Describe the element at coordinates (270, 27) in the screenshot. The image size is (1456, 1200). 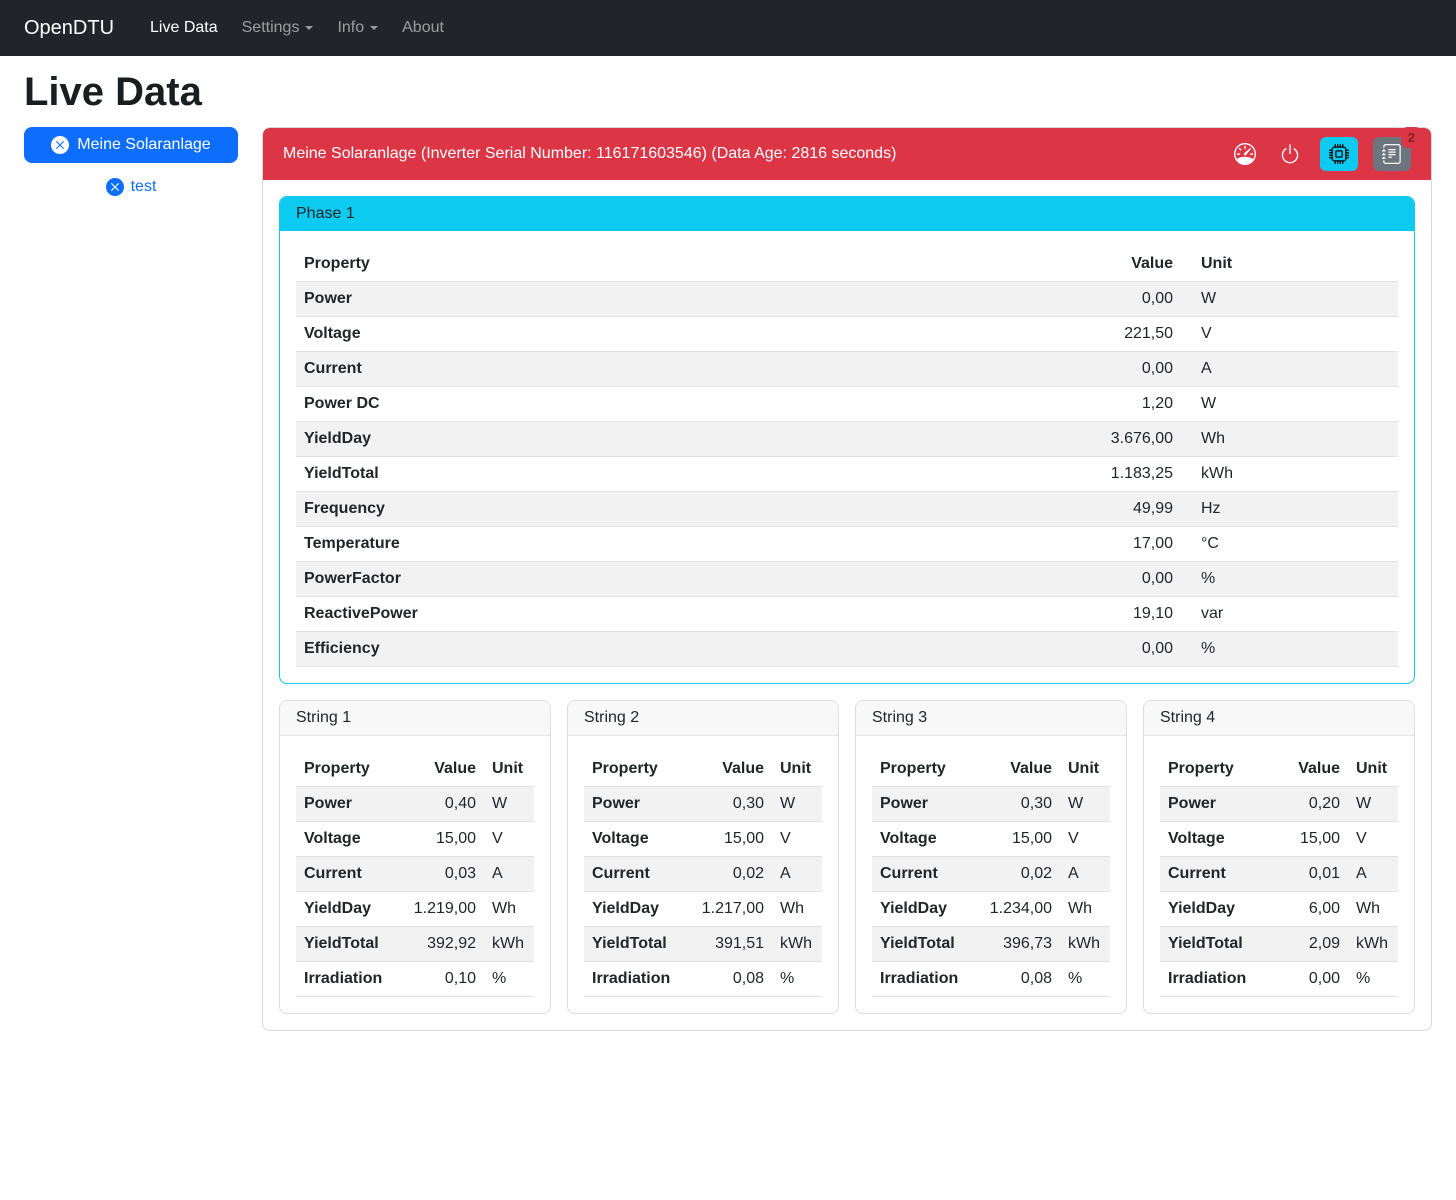
I see `nav-item-label: Settings` at that location.